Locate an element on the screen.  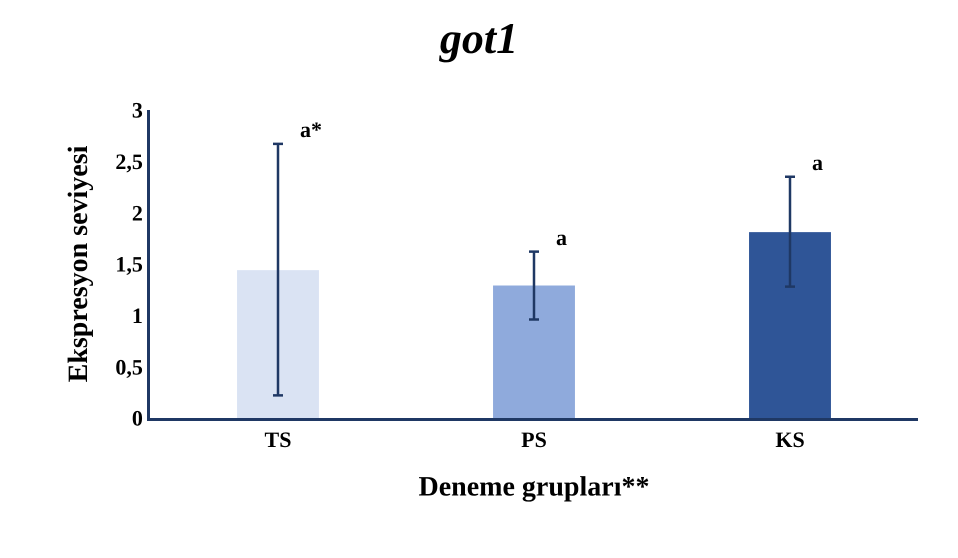
y-tick-label: 0,5 is located at coordinates (129, 367).